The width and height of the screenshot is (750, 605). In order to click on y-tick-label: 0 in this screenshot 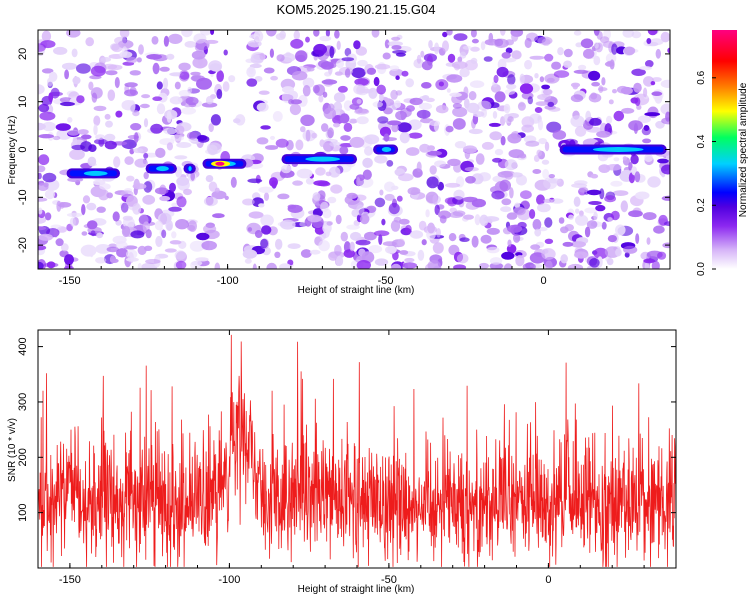, I will do `click(23, 149)`.